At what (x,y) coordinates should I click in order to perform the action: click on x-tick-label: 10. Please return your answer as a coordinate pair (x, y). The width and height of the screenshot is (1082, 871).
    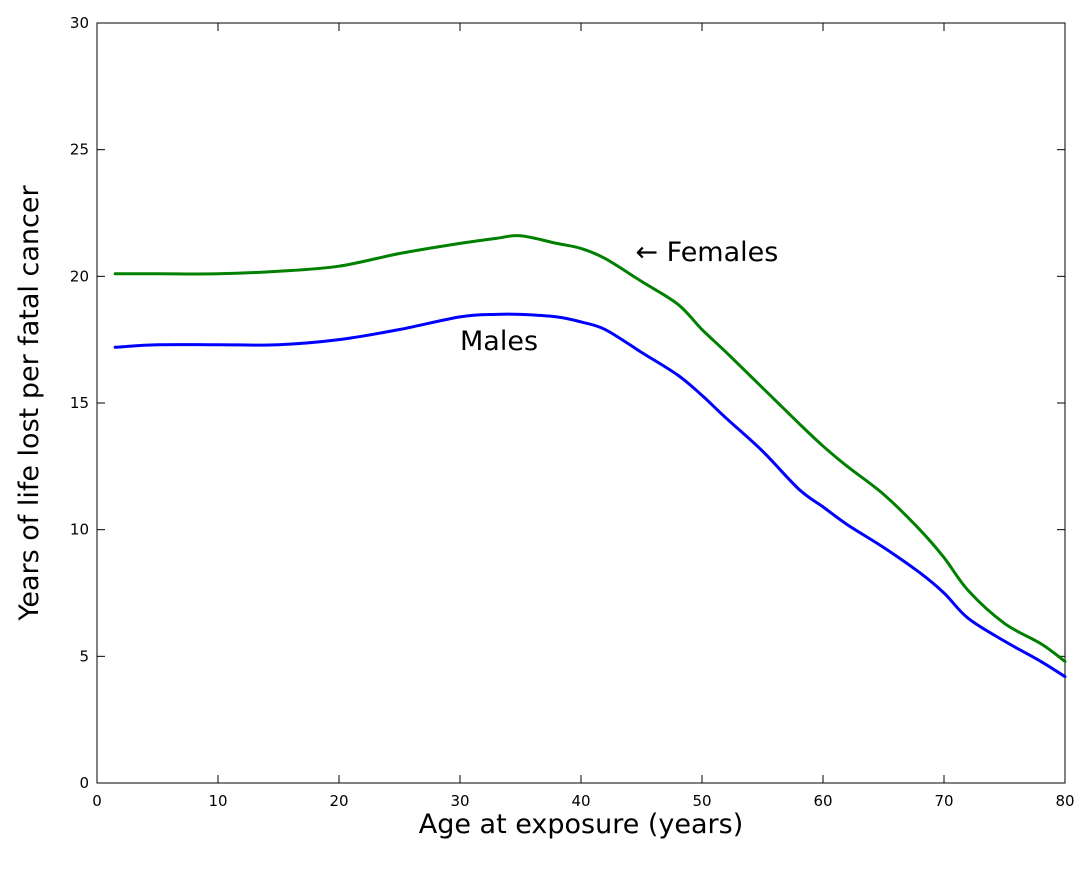
    Looking at the image, I should click on (217, 801).